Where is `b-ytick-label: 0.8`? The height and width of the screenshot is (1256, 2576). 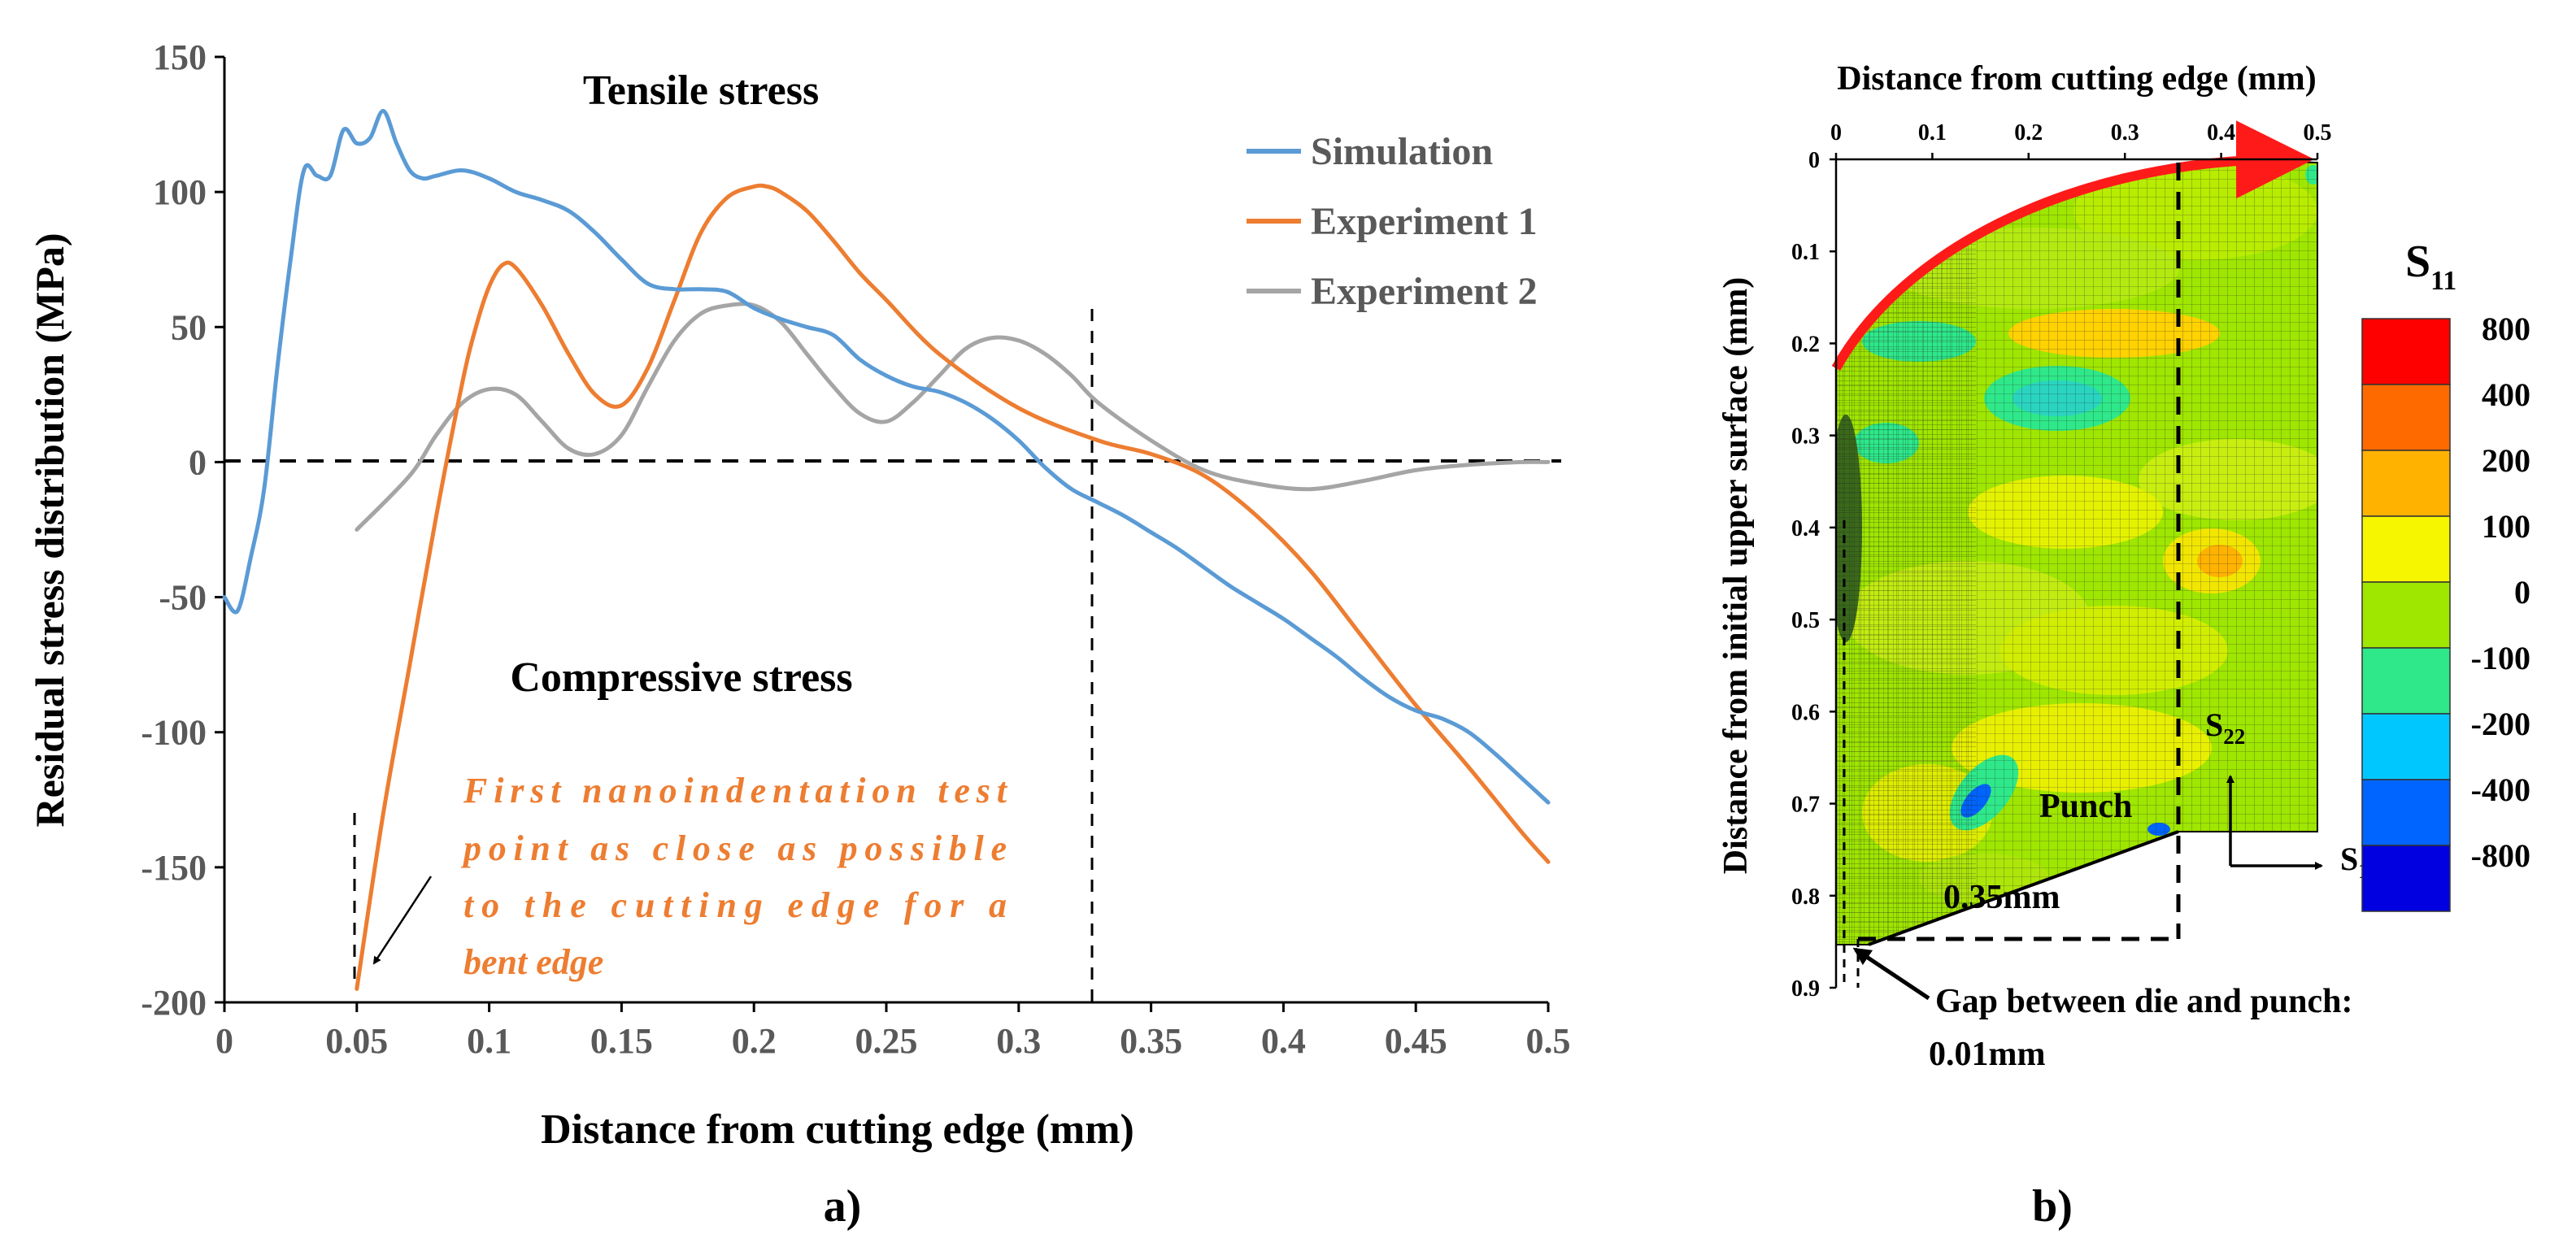
b-ytick-label: 0.8 is located at coordinates (1806, 897).